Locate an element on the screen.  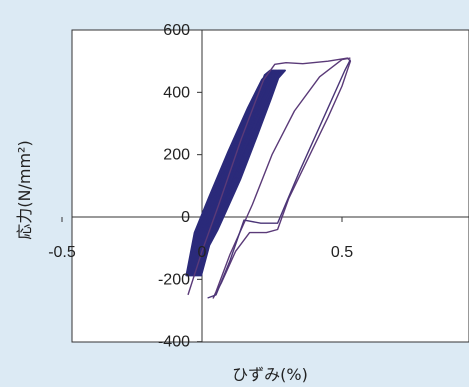
y-tick-label: -200 is located at coordinates (174, 279).